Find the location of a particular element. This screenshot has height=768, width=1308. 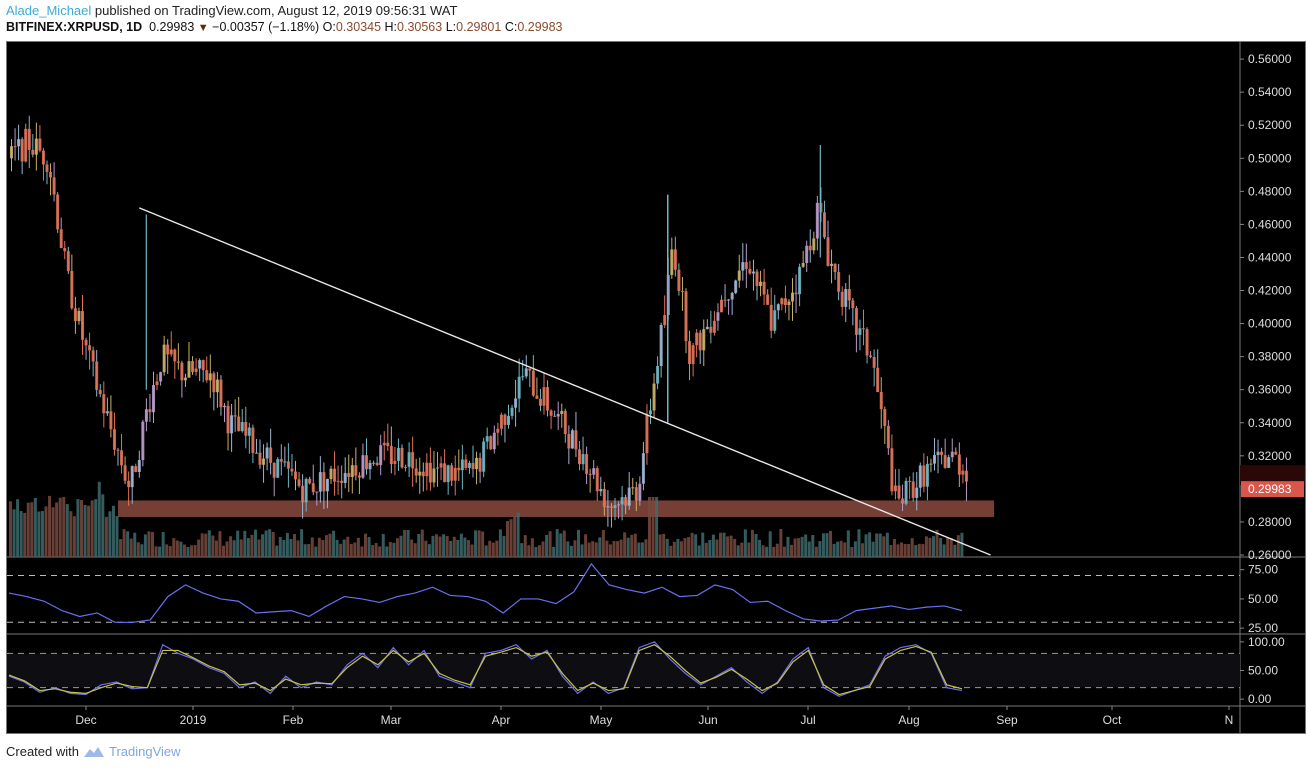

last-price-bg is located at coordinates (1272, 475).